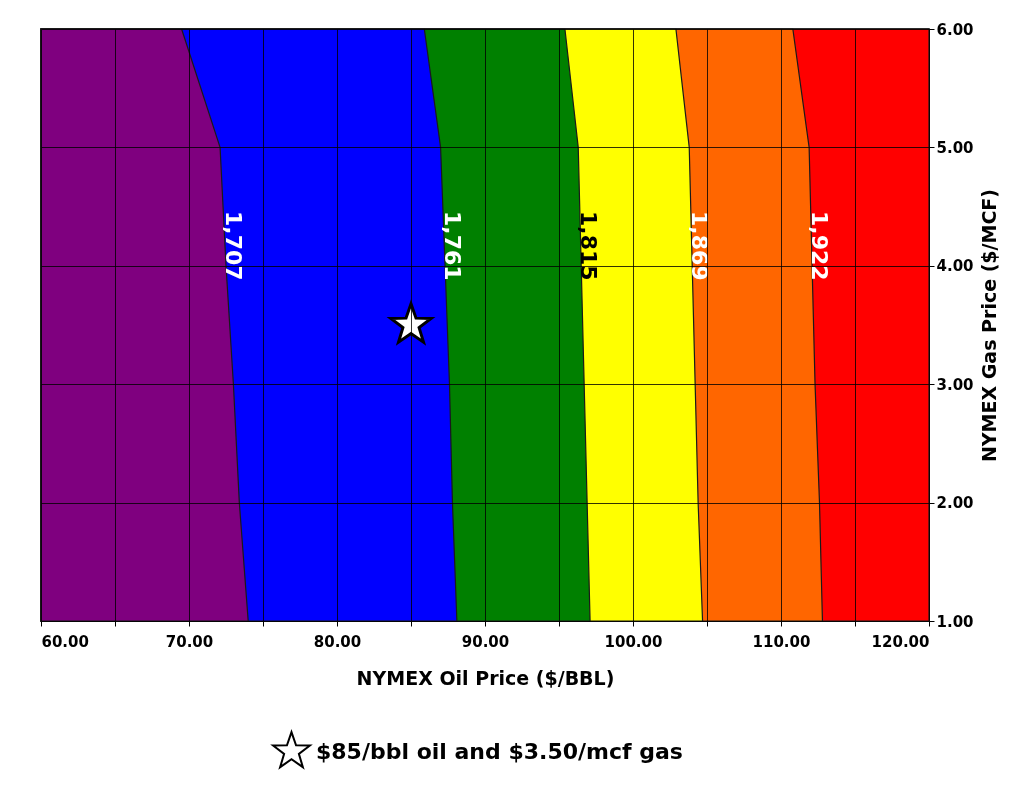 The image size is (1031, 799). Describe the element at coordinates (589, 246) in the screenshot. I see `series-label: 1,815` at that location.